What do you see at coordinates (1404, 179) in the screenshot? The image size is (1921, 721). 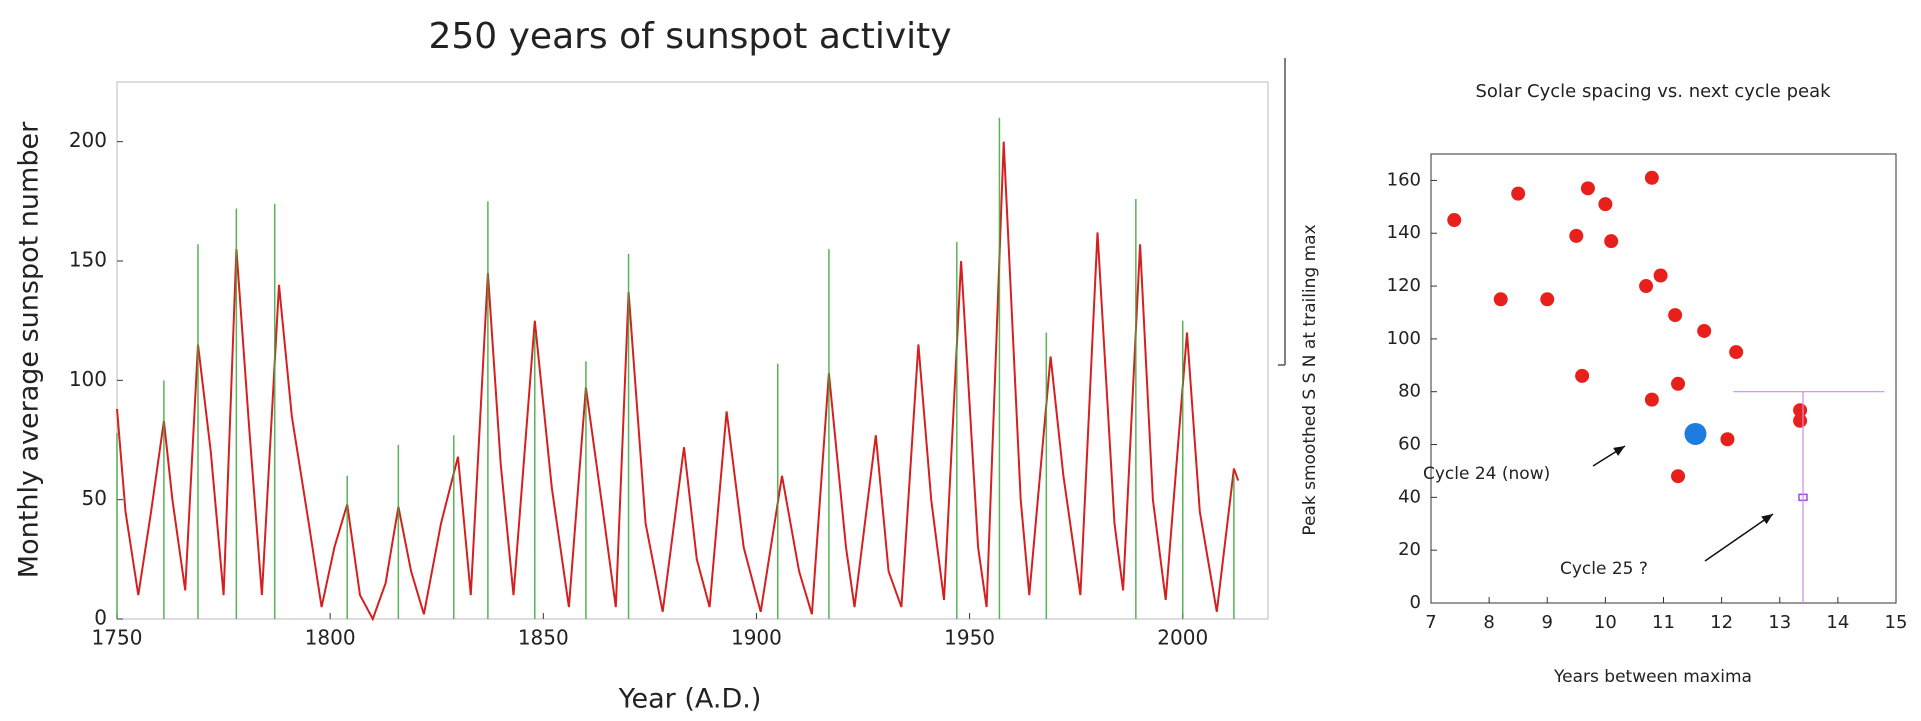 I see `y-tick-label: 160` at bounding box center [1404, 179].